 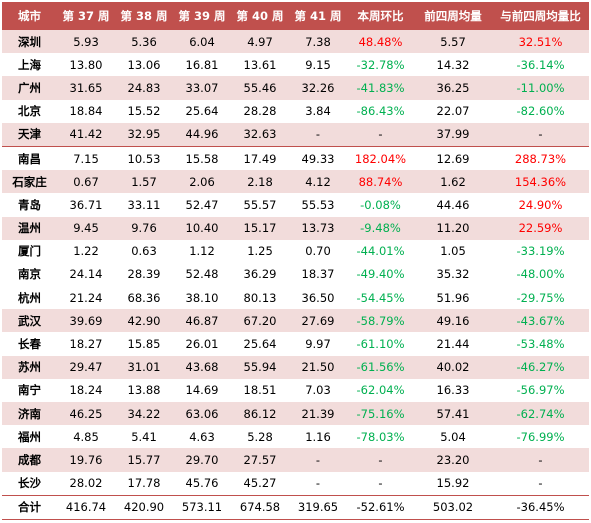 I want to click on value-cell: 9.97, so click(x=318, y=344).